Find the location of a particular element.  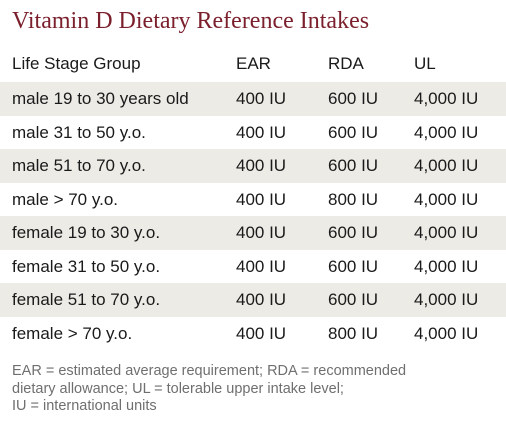

table-row: male > 70 y.o. 400 IU 800 IU 4,000 IU is located at coordinates (253, 200).